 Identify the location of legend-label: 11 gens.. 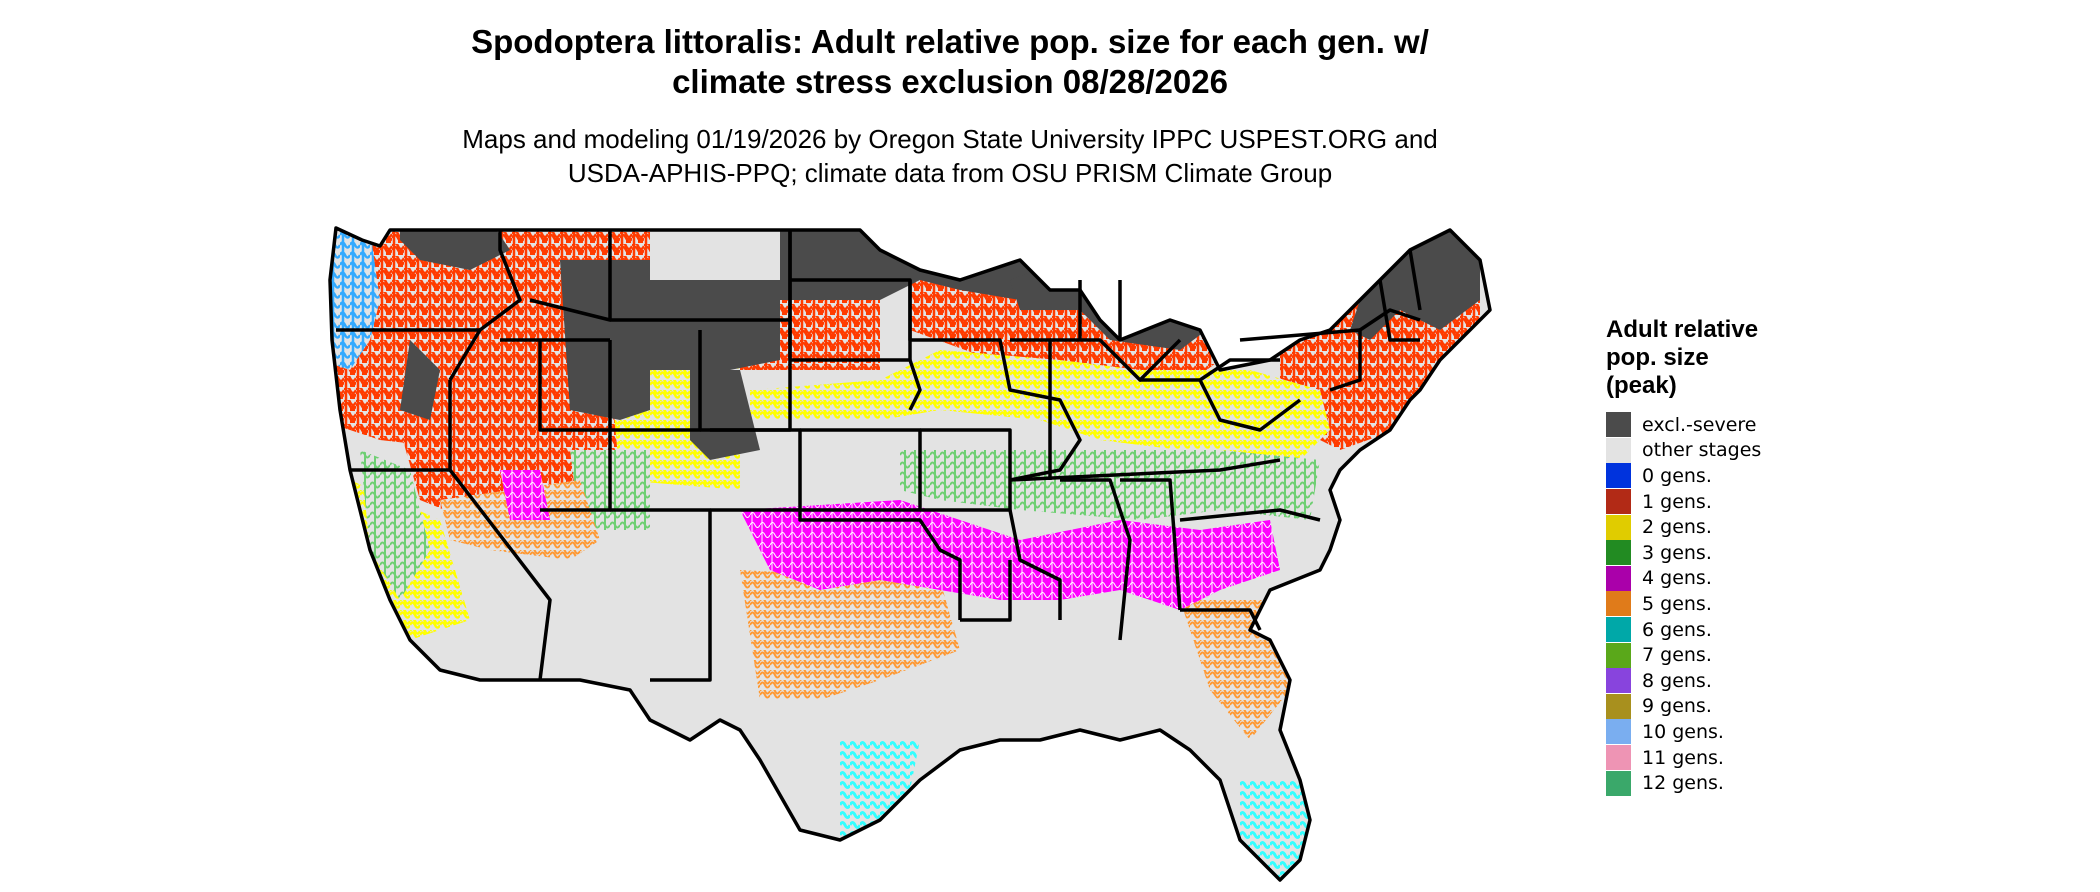
(1683, 757).